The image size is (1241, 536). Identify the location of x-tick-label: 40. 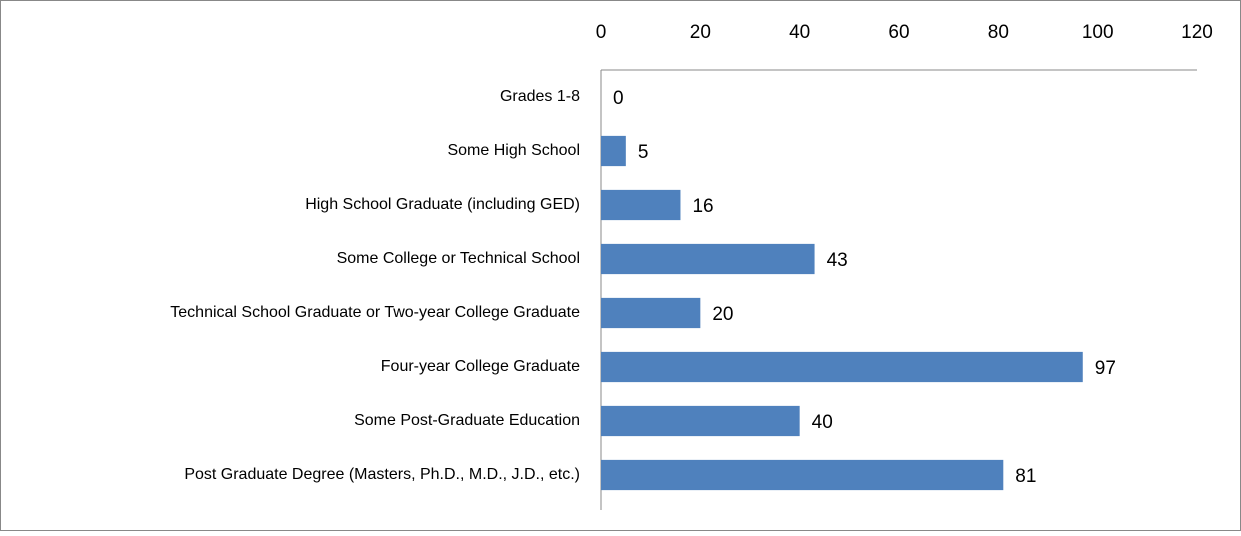
(799, 32).